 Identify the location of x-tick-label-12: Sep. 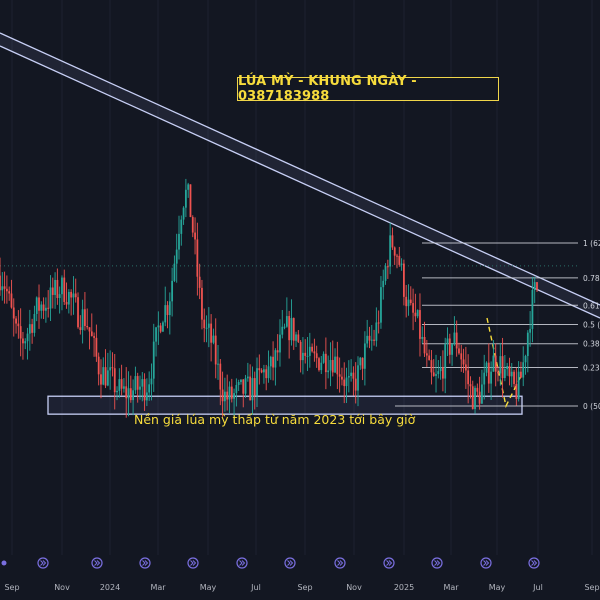
(591, 587).